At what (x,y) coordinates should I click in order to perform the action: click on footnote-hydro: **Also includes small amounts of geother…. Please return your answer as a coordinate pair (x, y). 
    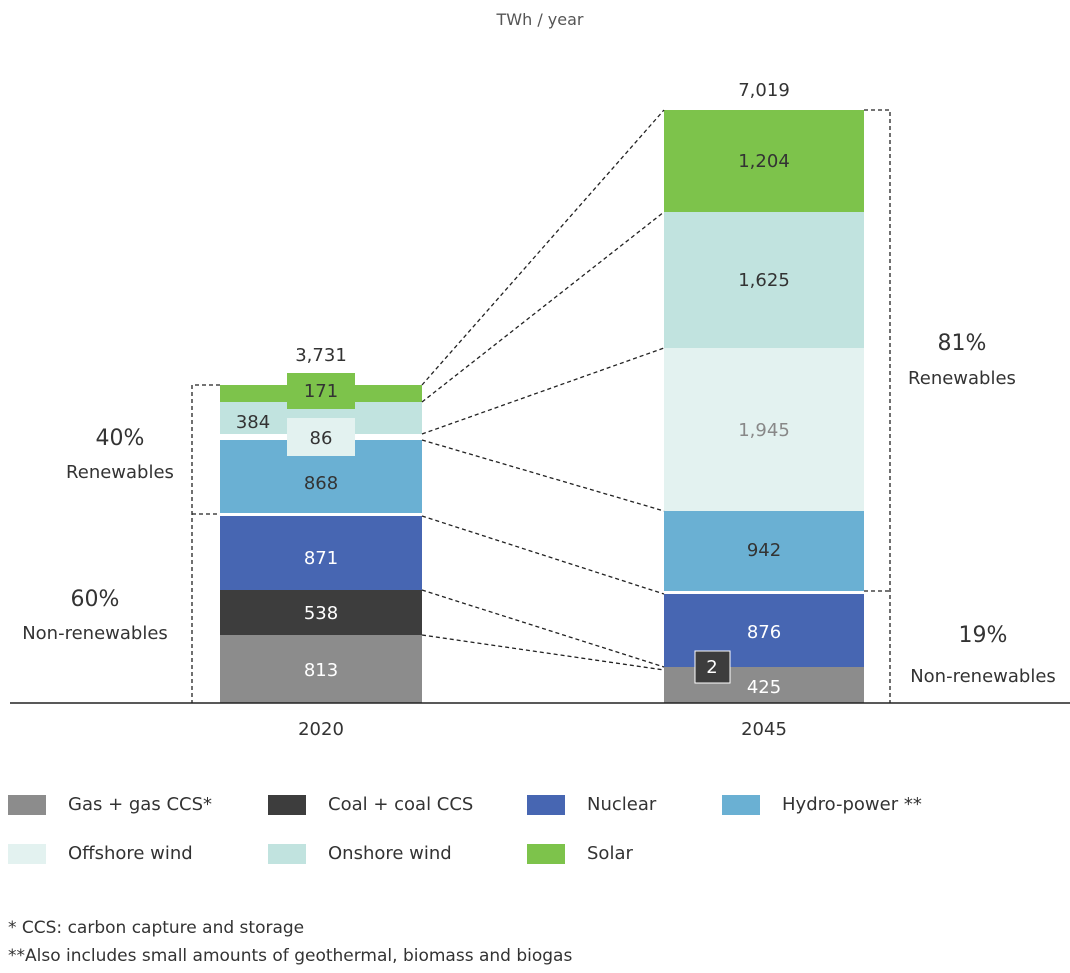
    Looking at the image, I should click on (290, 956).